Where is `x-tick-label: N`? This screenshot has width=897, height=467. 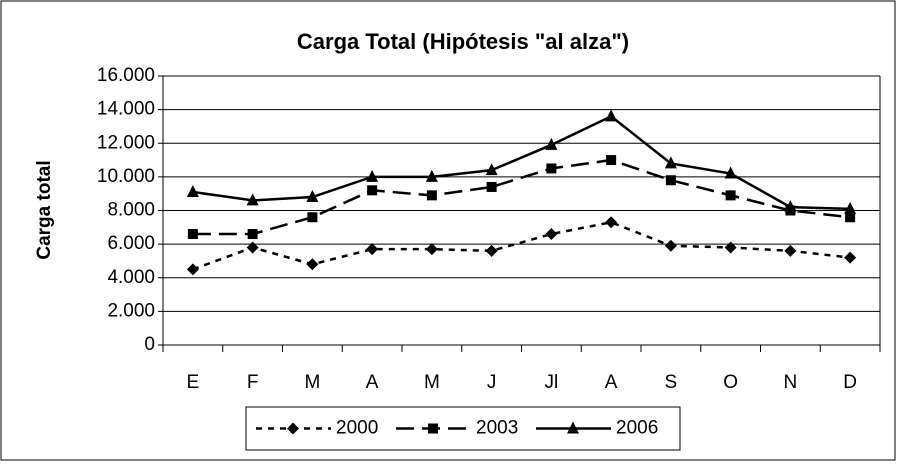
x-tick-label: N is located at coordinates (791, 382).